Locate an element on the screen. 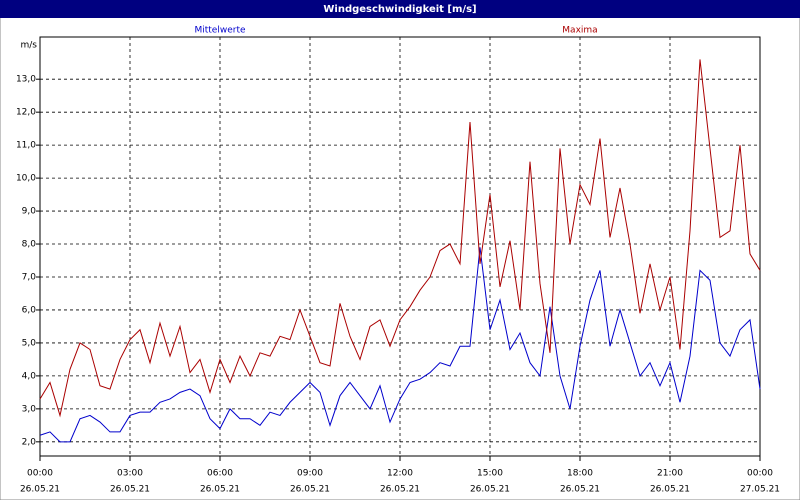 Image resolution: width=800 pixels, height=500 pixels. y-tick-label: 2,0 is located at coordinates (29, 442).